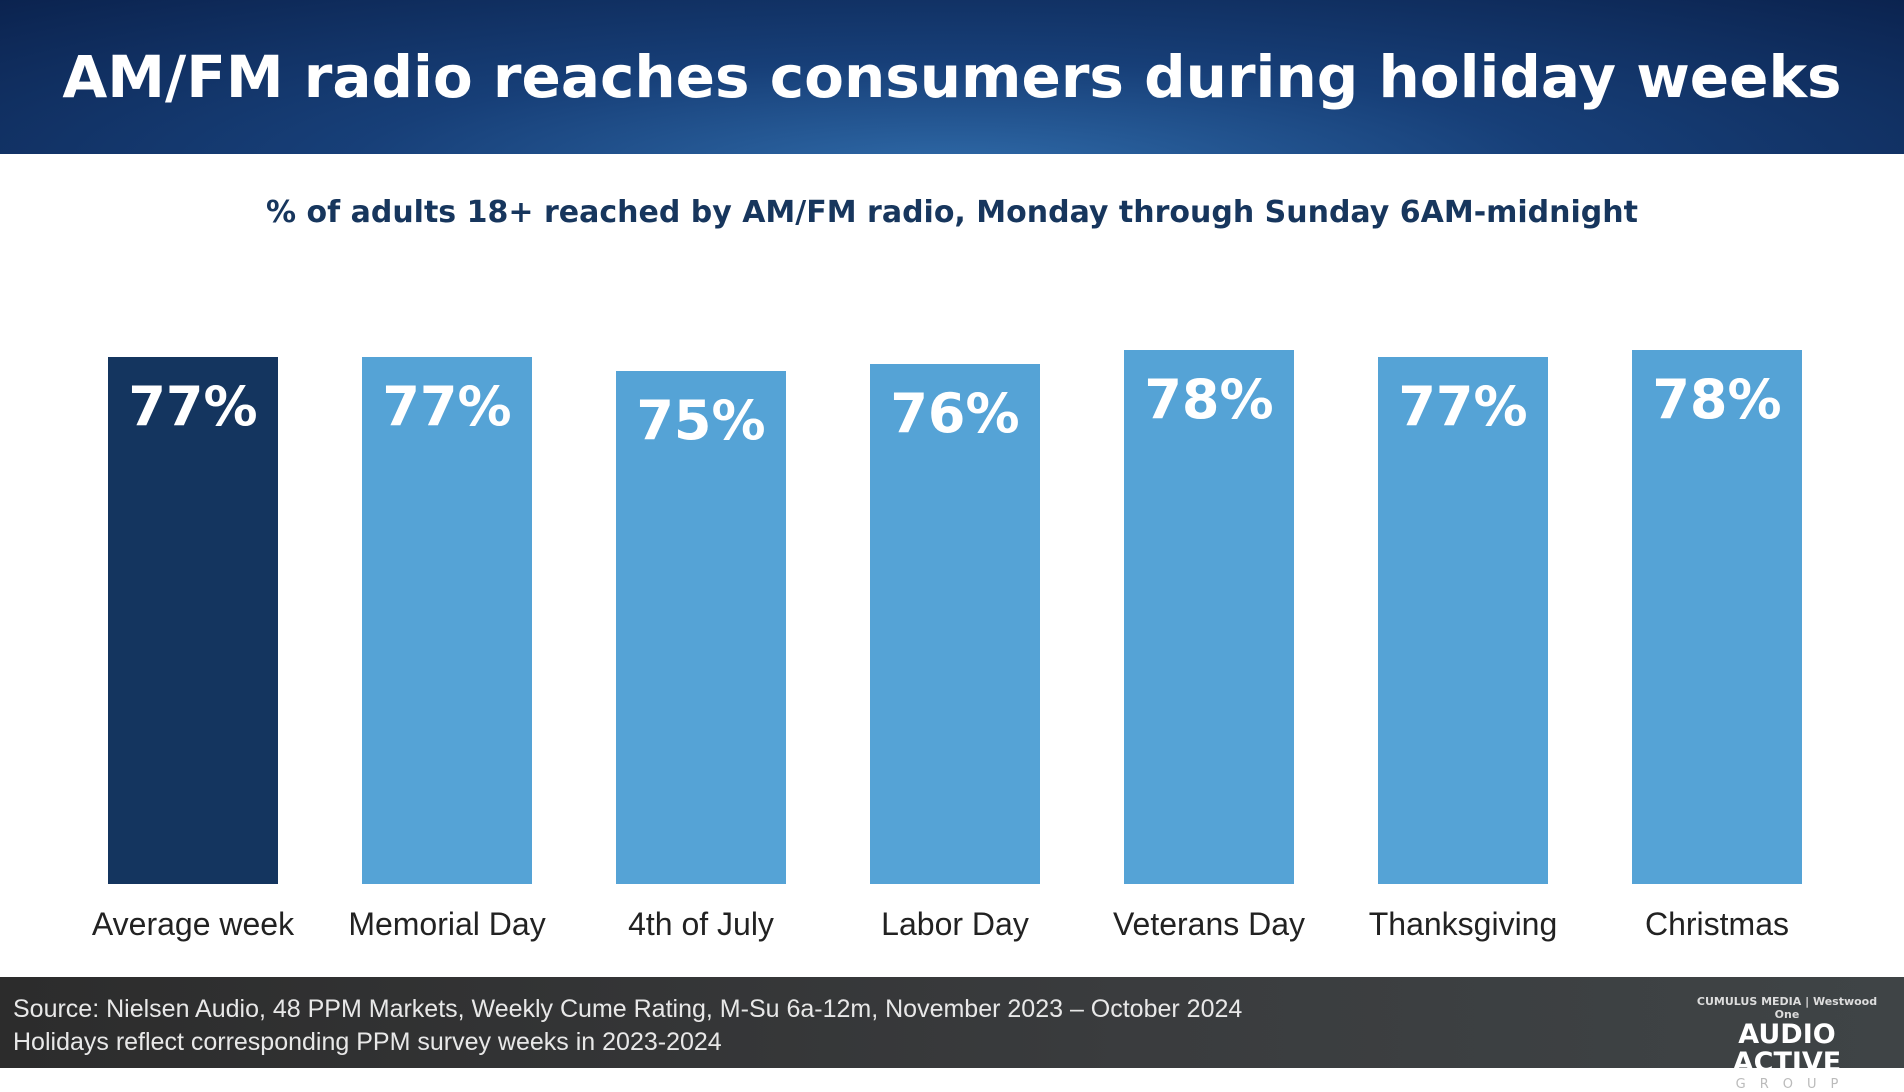 This screenshot has height=1092, width=1904. What do you see at coordinates (1787, 1048) in the screenshot?
I see `logo-main: AUDIO ACTIVE` at bounding box center [1787, 1048].